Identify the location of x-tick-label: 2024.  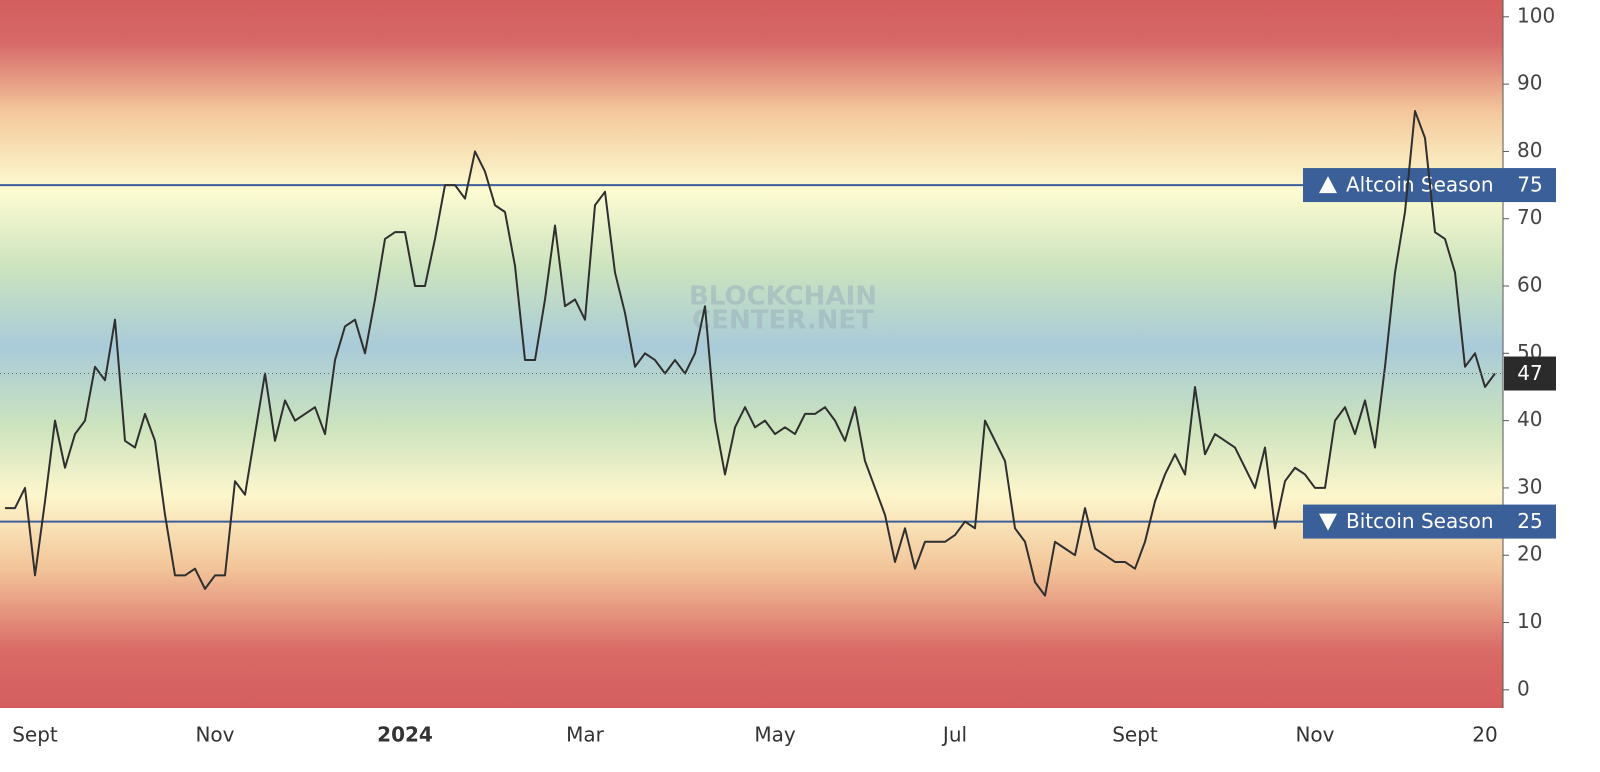
(405, 735).